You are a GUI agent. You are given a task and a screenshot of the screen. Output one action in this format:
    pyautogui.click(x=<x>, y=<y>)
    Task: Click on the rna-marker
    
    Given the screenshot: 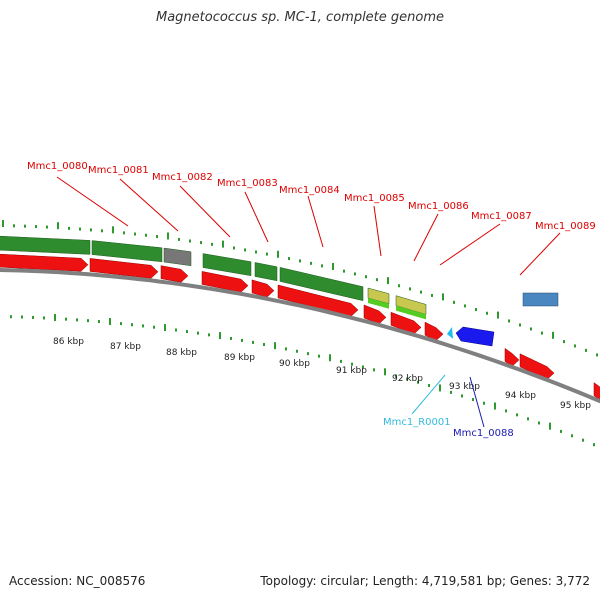 What is the action you would take?
    pyautogui.click(x=450, y=333)
    